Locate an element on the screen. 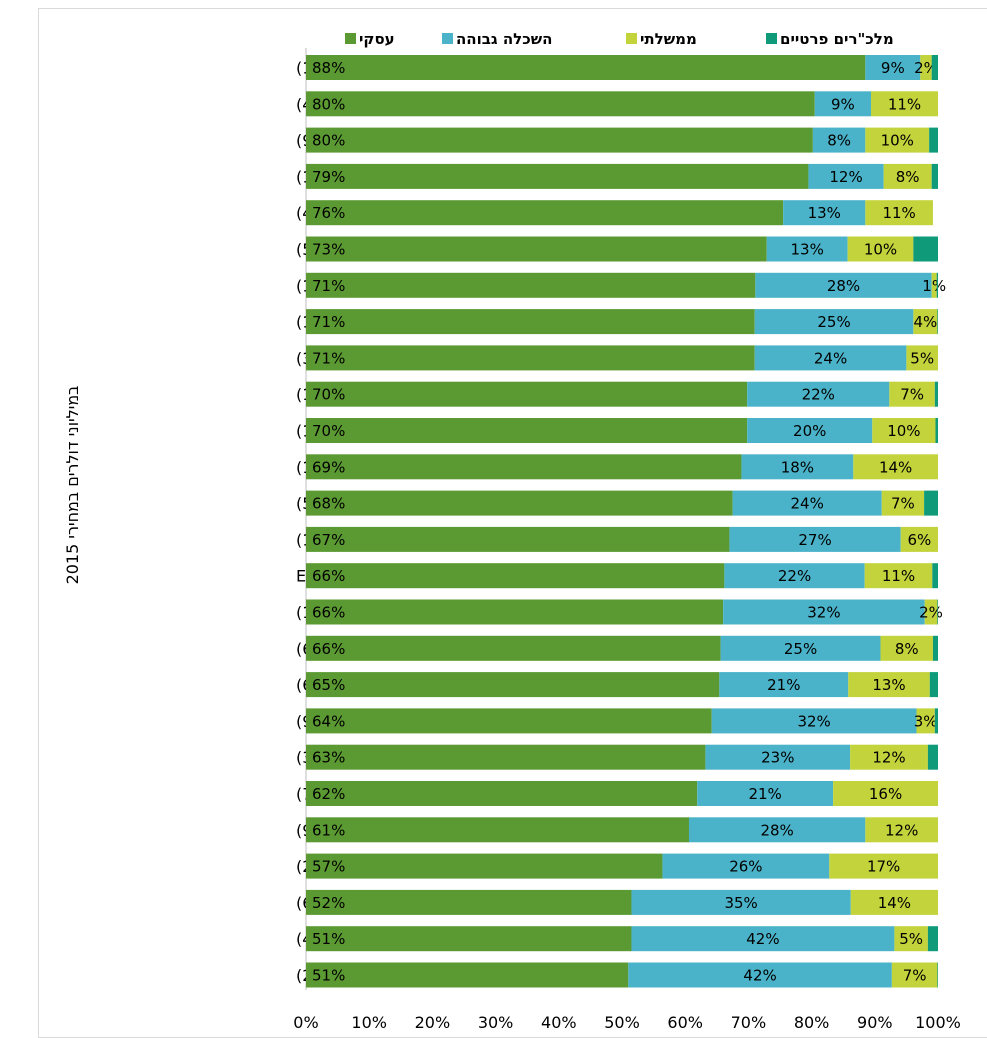 The width and height of the screenshot is (987, 1038). data-label: 51% is located at coordinates (328, 976).